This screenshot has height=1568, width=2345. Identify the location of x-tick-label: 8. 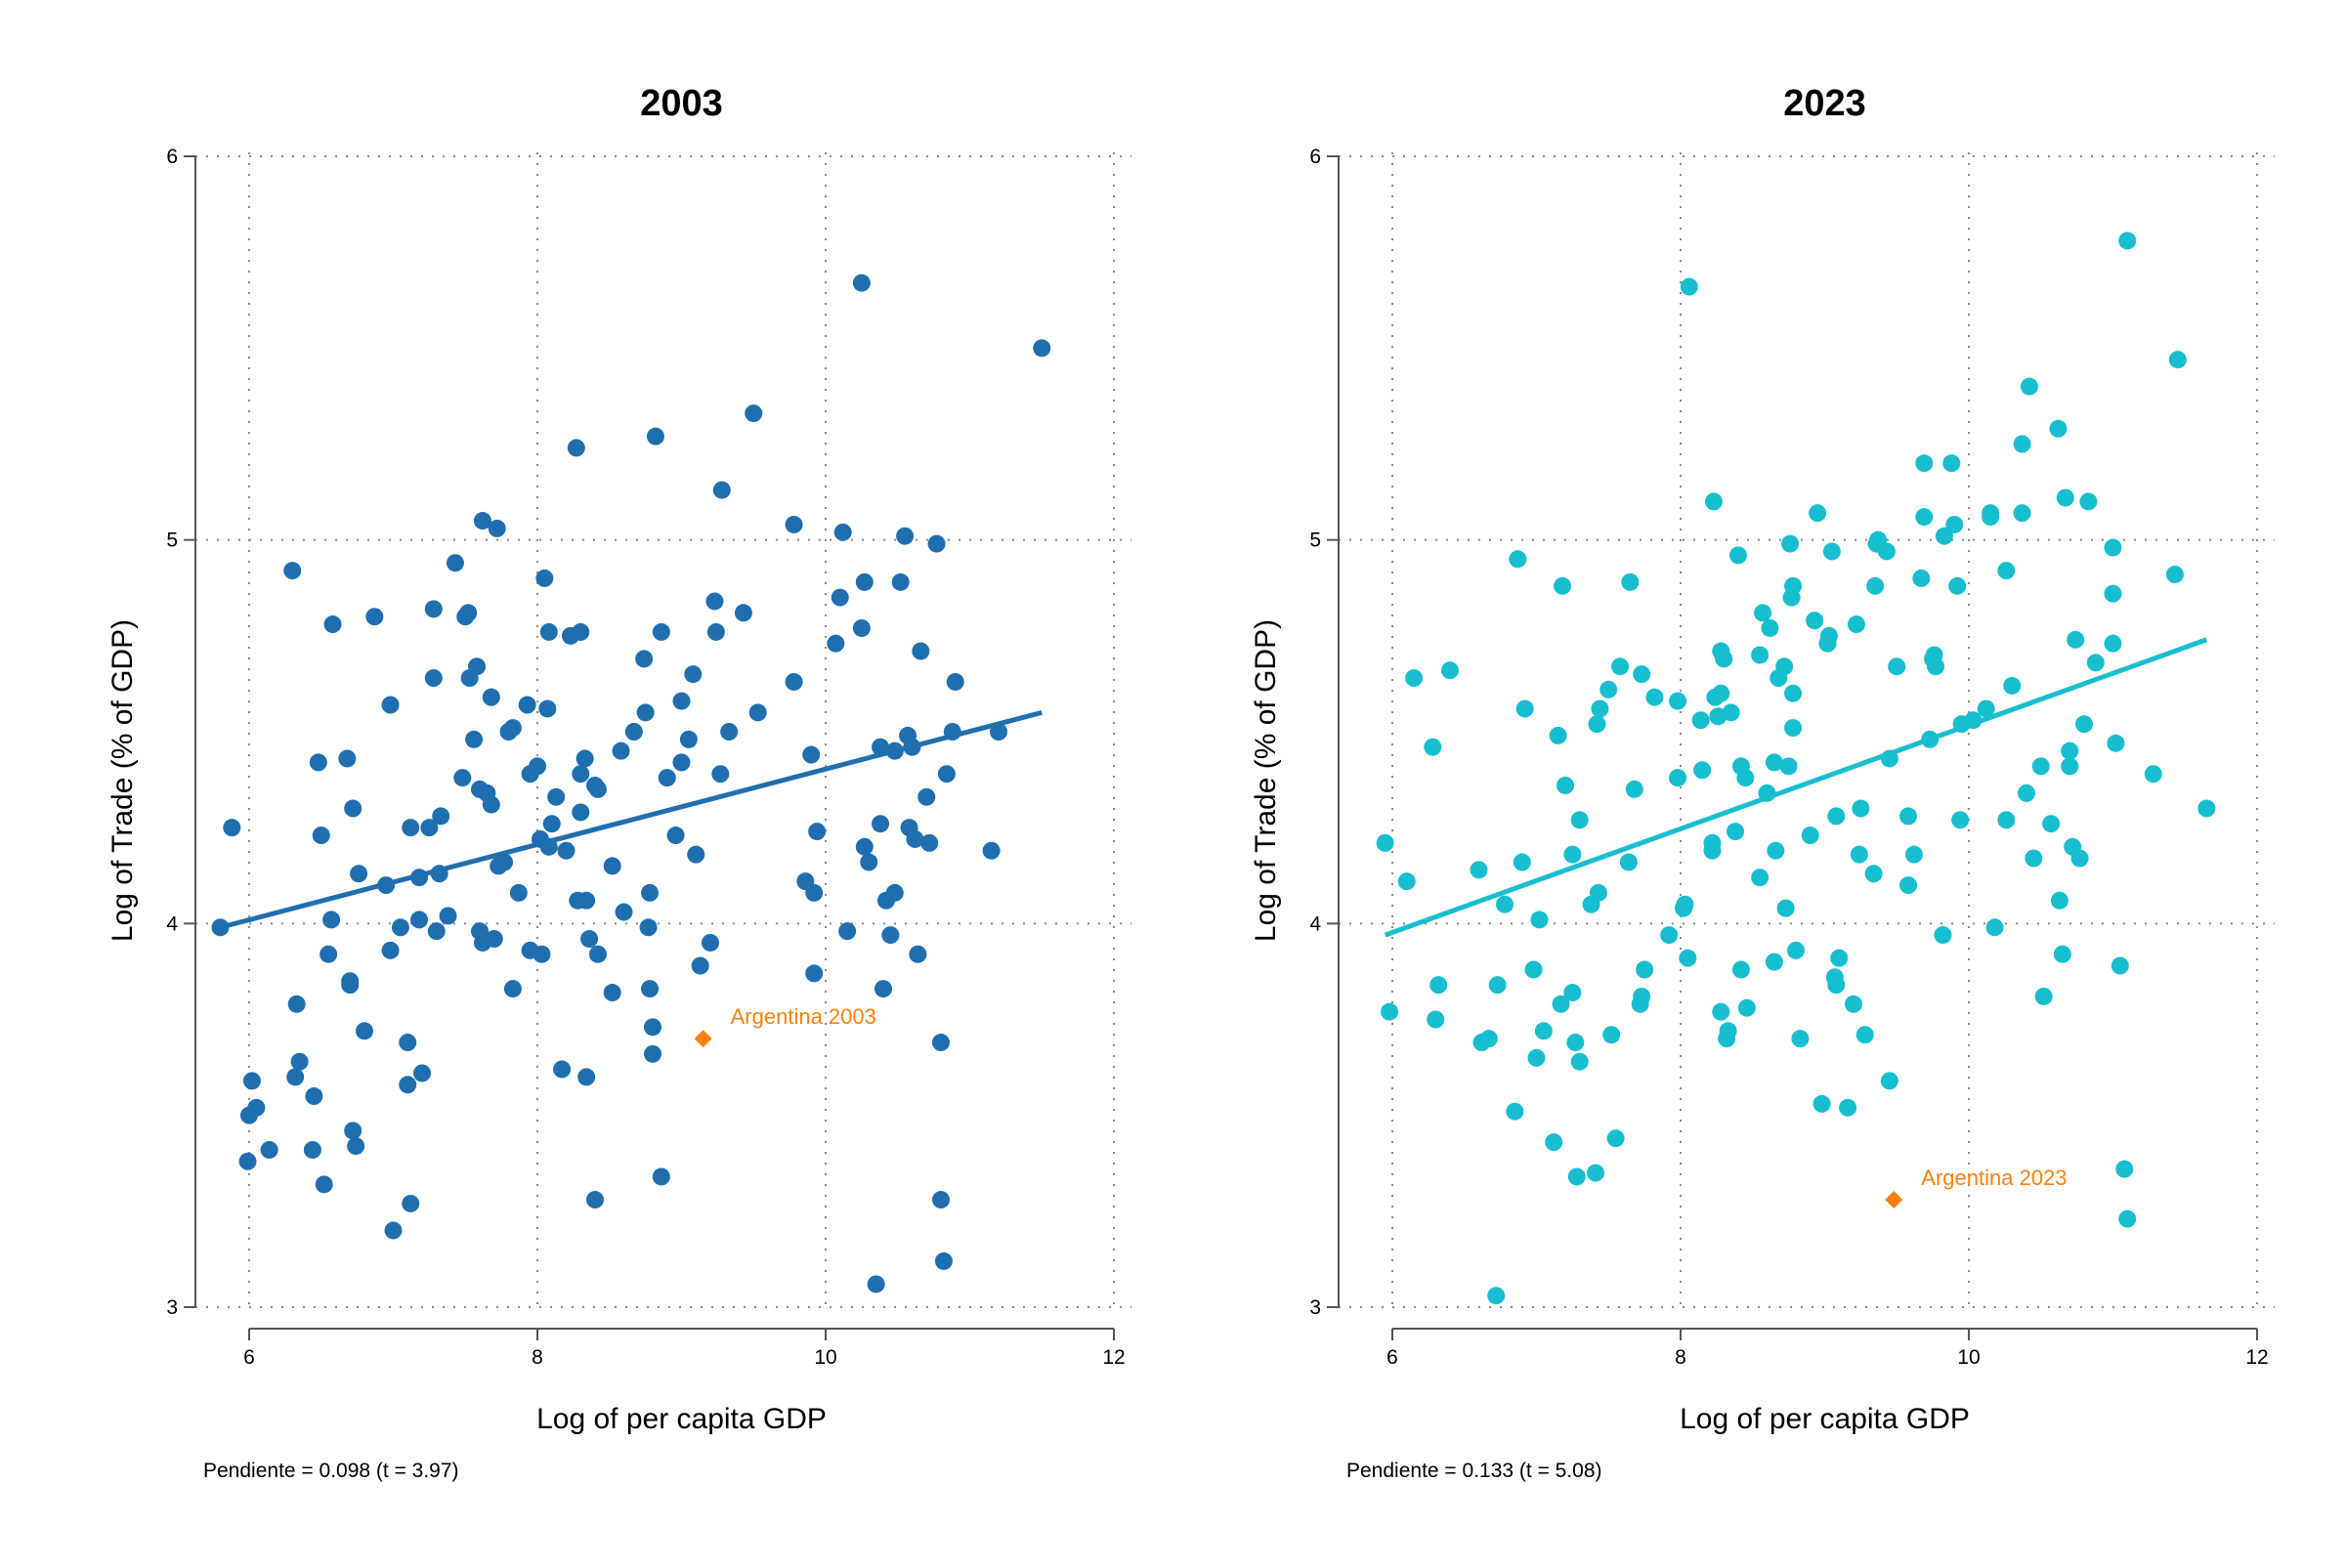
(537, 1357).